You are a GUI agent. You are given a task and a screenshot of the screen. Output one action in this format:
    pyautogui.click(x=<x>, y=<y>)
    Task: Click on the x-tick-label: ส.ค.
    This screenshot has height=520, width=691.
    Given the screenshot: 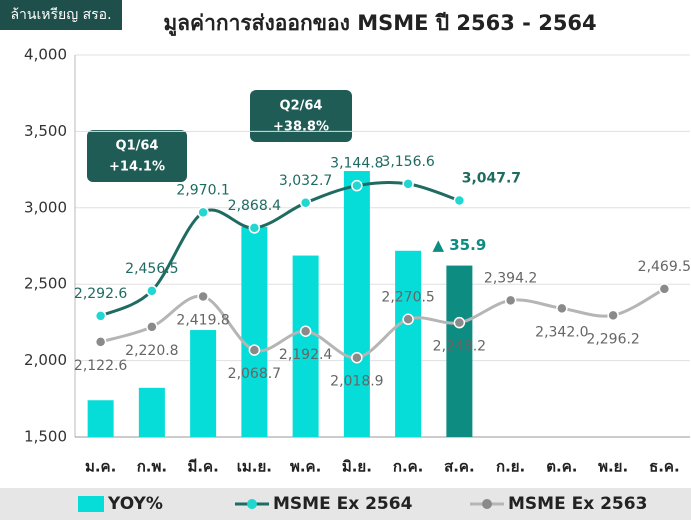 What is the action you would take?
    pyautogui.click(x=459, y=467)
    